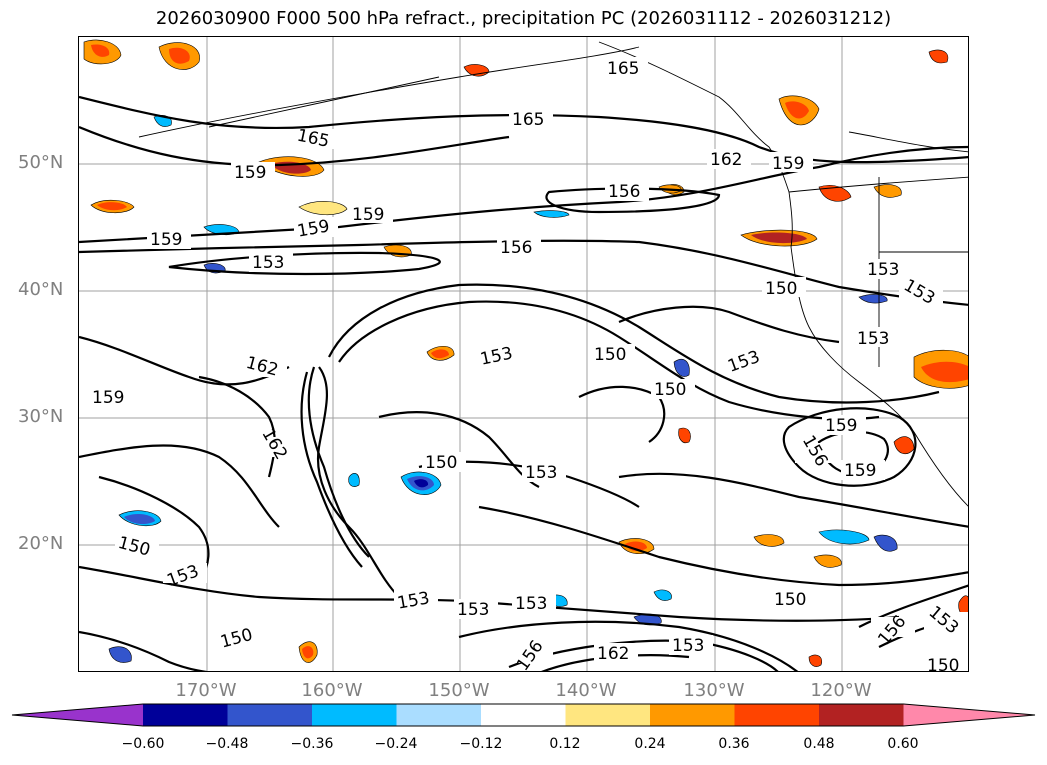 The width and height of the screenshot is (1047, 765). I want to click on contour-label-11: 153, so click(268, 263).